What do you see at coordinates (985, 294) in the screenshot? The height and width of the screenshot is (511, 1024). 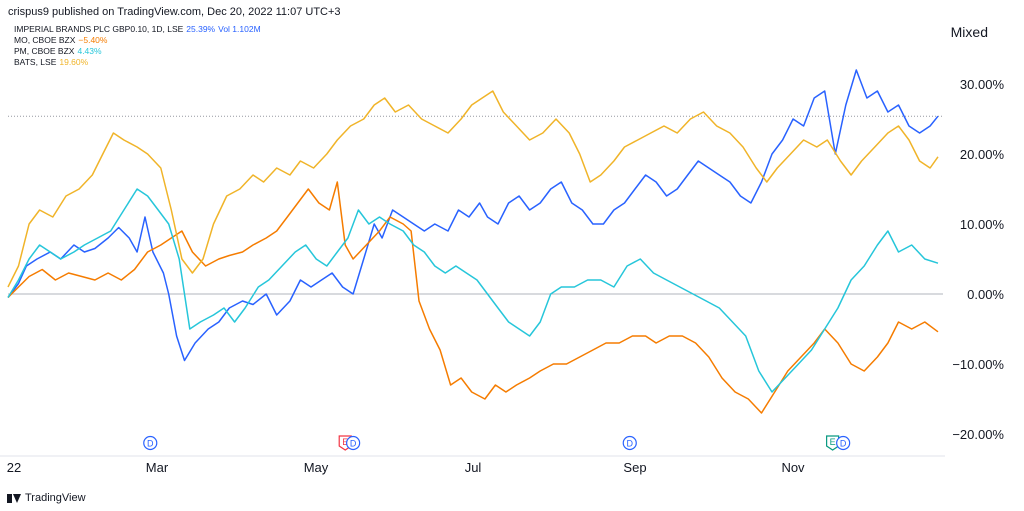 I see `y-tick-label: 0.00%` at bounding box center [985, 294].